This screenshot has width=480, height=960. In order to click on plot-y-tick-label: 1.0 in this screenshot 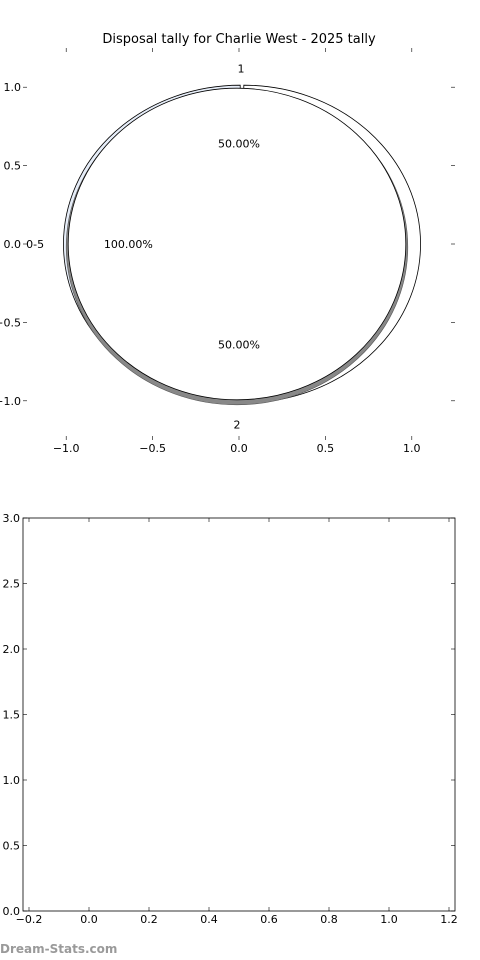, I will do `click(12, 780)`.